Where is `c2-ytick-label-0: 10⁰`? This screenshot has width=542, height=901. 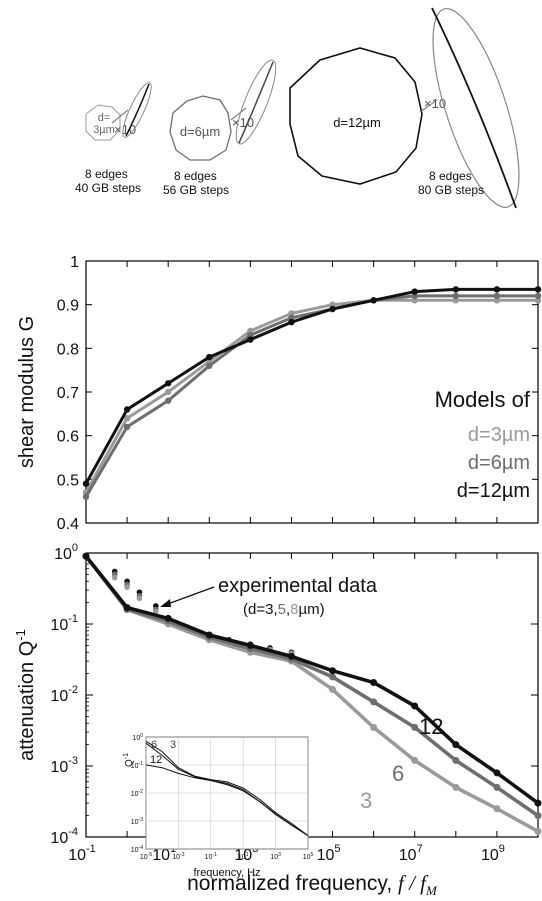
c2-ytick-label-0: 10⁰ is located at coordinates (66, 552).